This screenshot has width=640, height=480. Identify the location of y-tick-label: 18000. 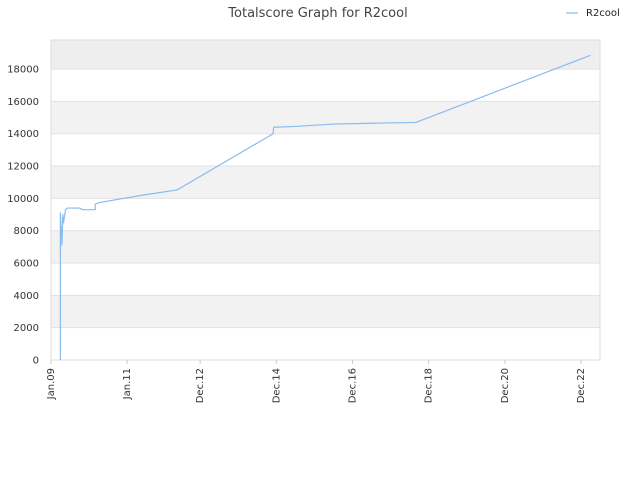
(23, 70).